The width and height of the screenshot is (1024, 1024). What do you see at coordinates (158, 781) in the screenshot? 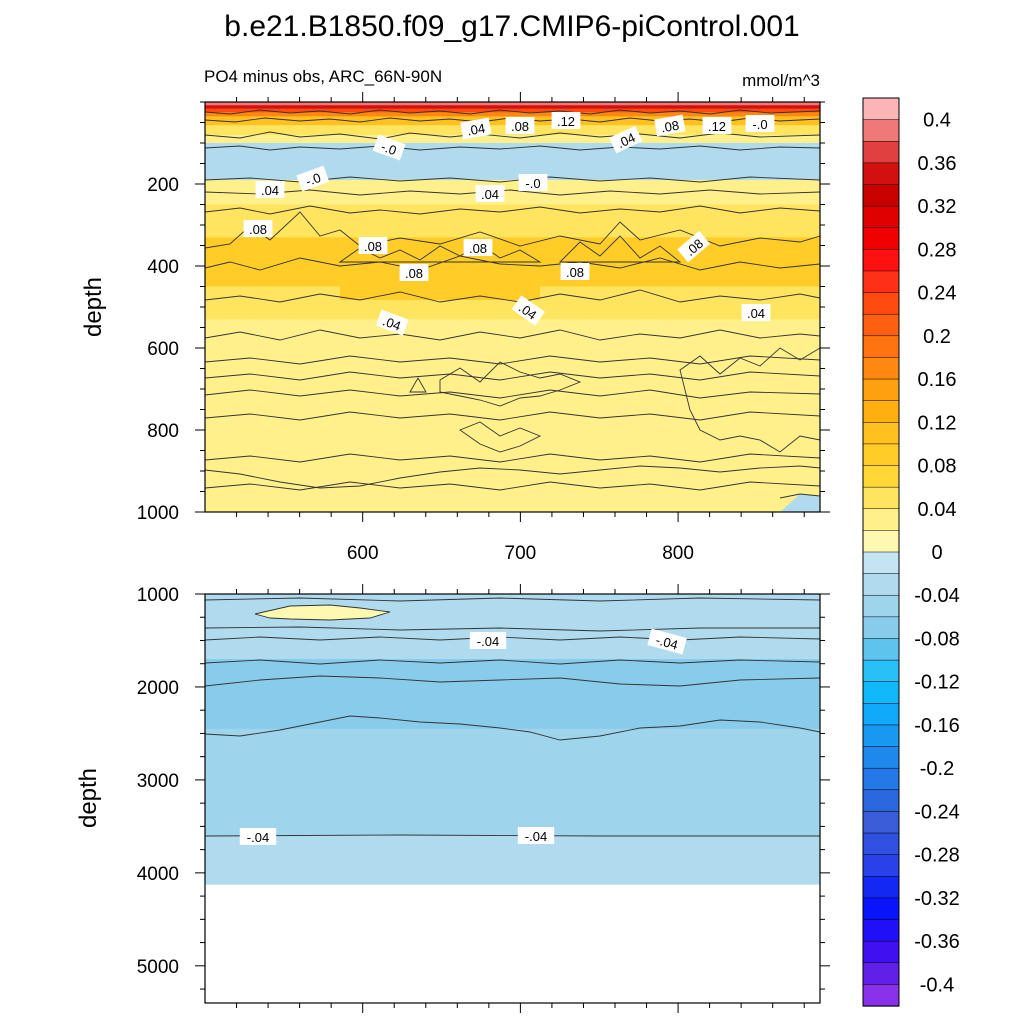
I see `y-tick-label: 3000` at bounding box center [158, 781].